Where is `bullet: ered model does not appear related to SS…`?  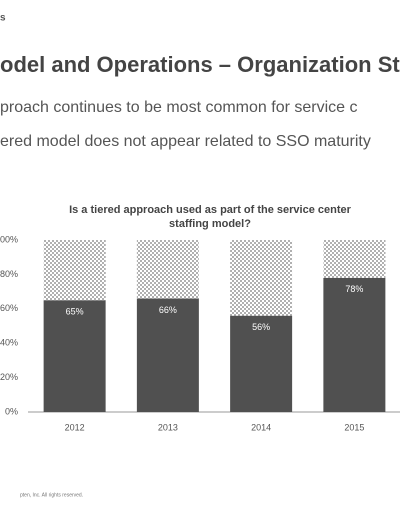
bullet: ered model does not appear related to SS… is located at coordinates (185, 141).